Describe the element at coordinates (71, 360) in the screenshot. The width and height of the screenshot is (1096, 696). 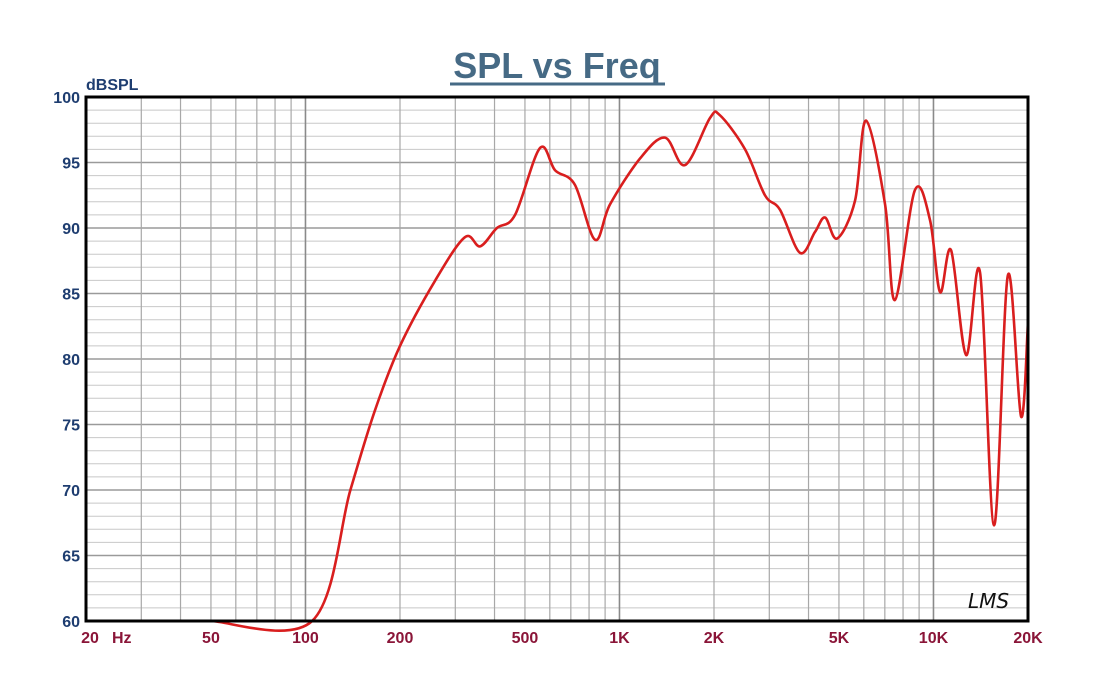
I see `y-tick-label: 80` at that location.